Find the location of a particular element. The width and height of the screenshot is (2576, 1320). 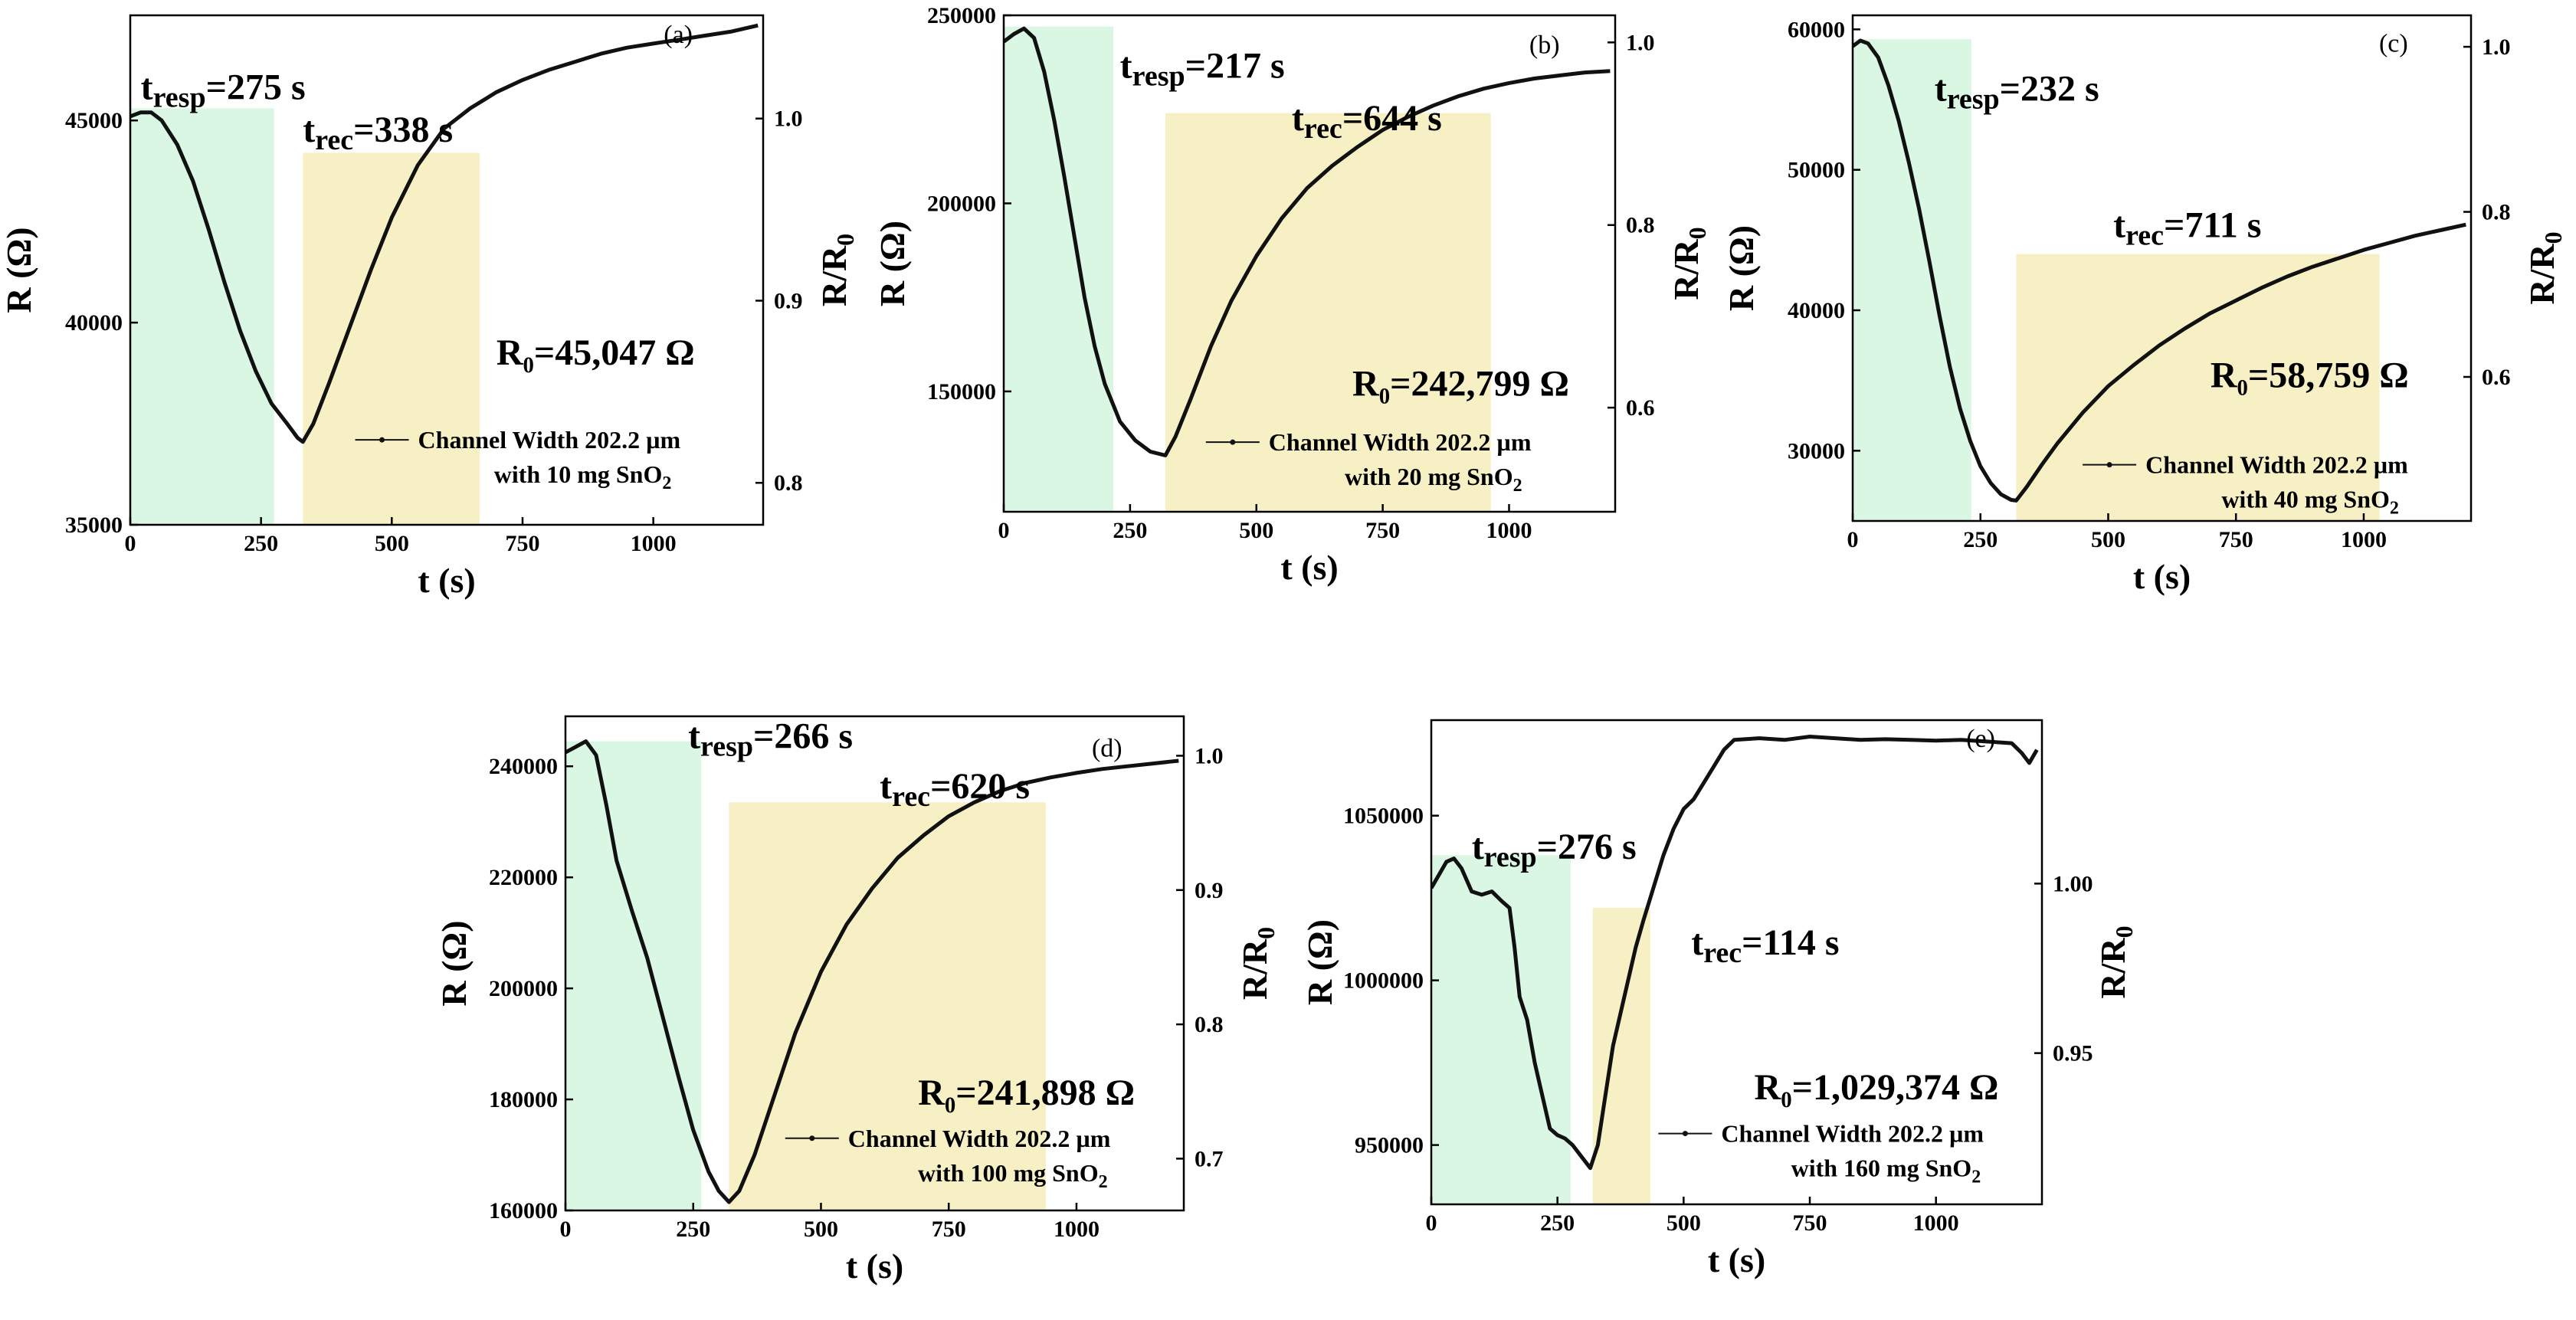

y-tick-label: 30000 is located at coordinates (1816, 451).